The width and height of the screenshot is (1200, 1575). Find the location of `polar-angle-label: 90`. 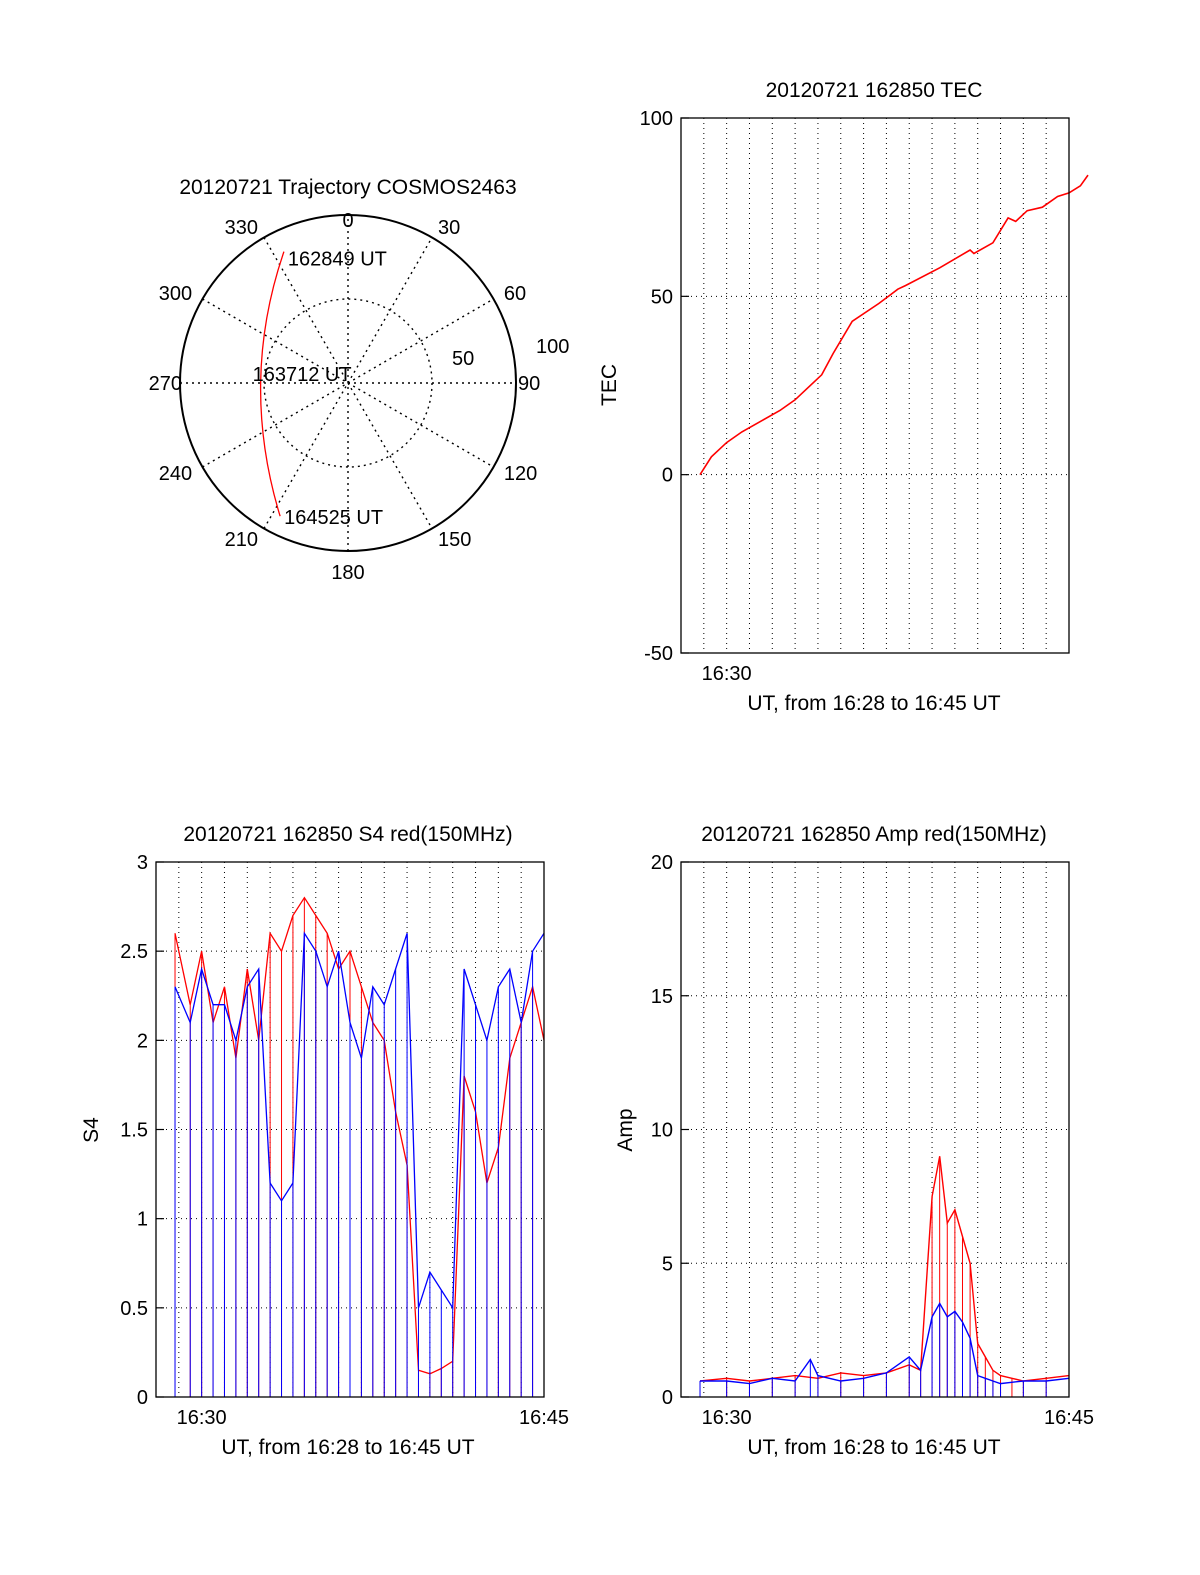

polar-angle-label: 90 is located at coordinates (529, 384).